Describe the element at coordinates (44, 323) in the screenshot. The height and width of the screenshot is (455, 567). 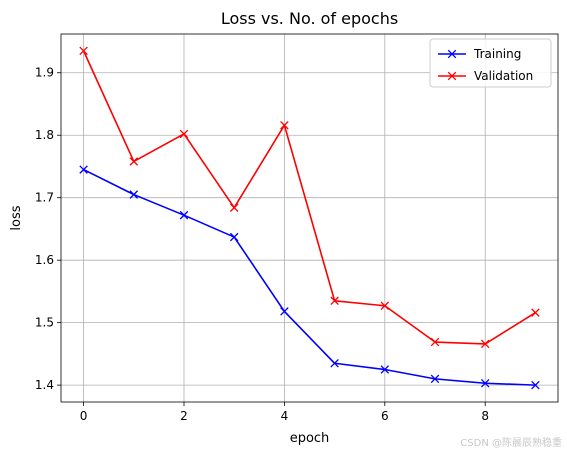
I see `y-tick-label: 1.5` at that location.